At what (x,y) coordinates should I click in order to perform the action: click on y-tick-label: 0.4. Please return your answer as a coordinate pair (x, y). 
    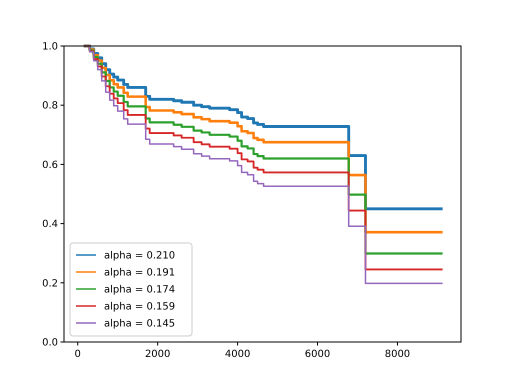
    Looking at the image, I should click on (50, 224).